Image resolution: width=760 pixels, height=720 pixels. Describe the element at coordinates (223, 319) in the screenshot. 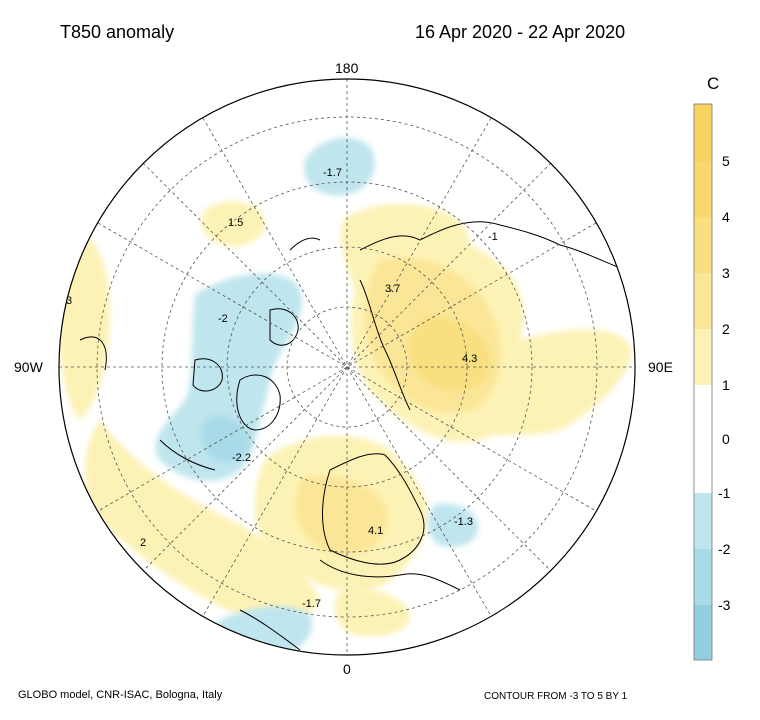

I see `anomaly-label: -2` at that location.